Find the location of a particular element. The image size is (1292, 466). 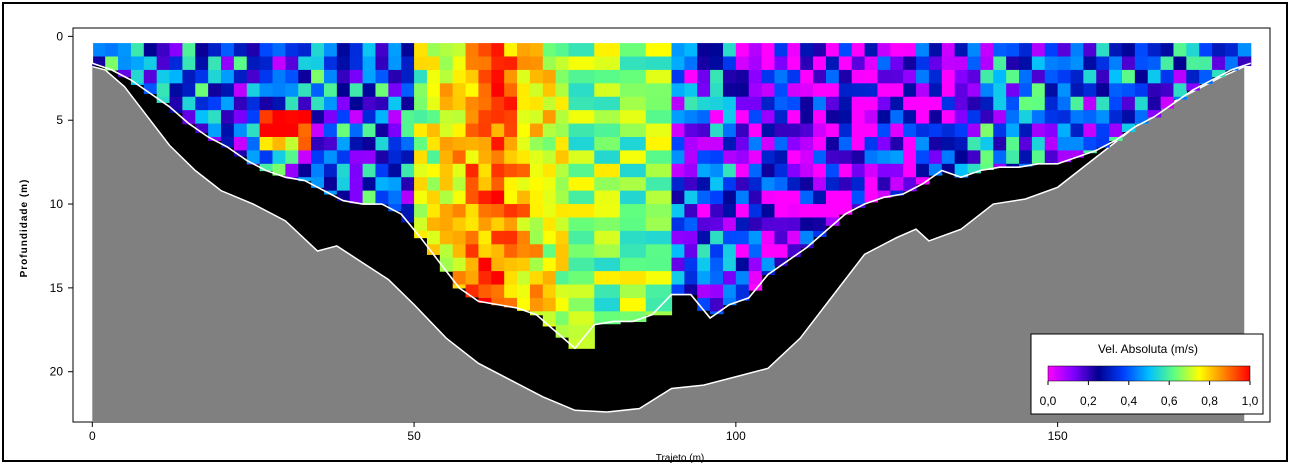

colorbar-tick-label: 1,0 is located at coordinates (1250, 401).